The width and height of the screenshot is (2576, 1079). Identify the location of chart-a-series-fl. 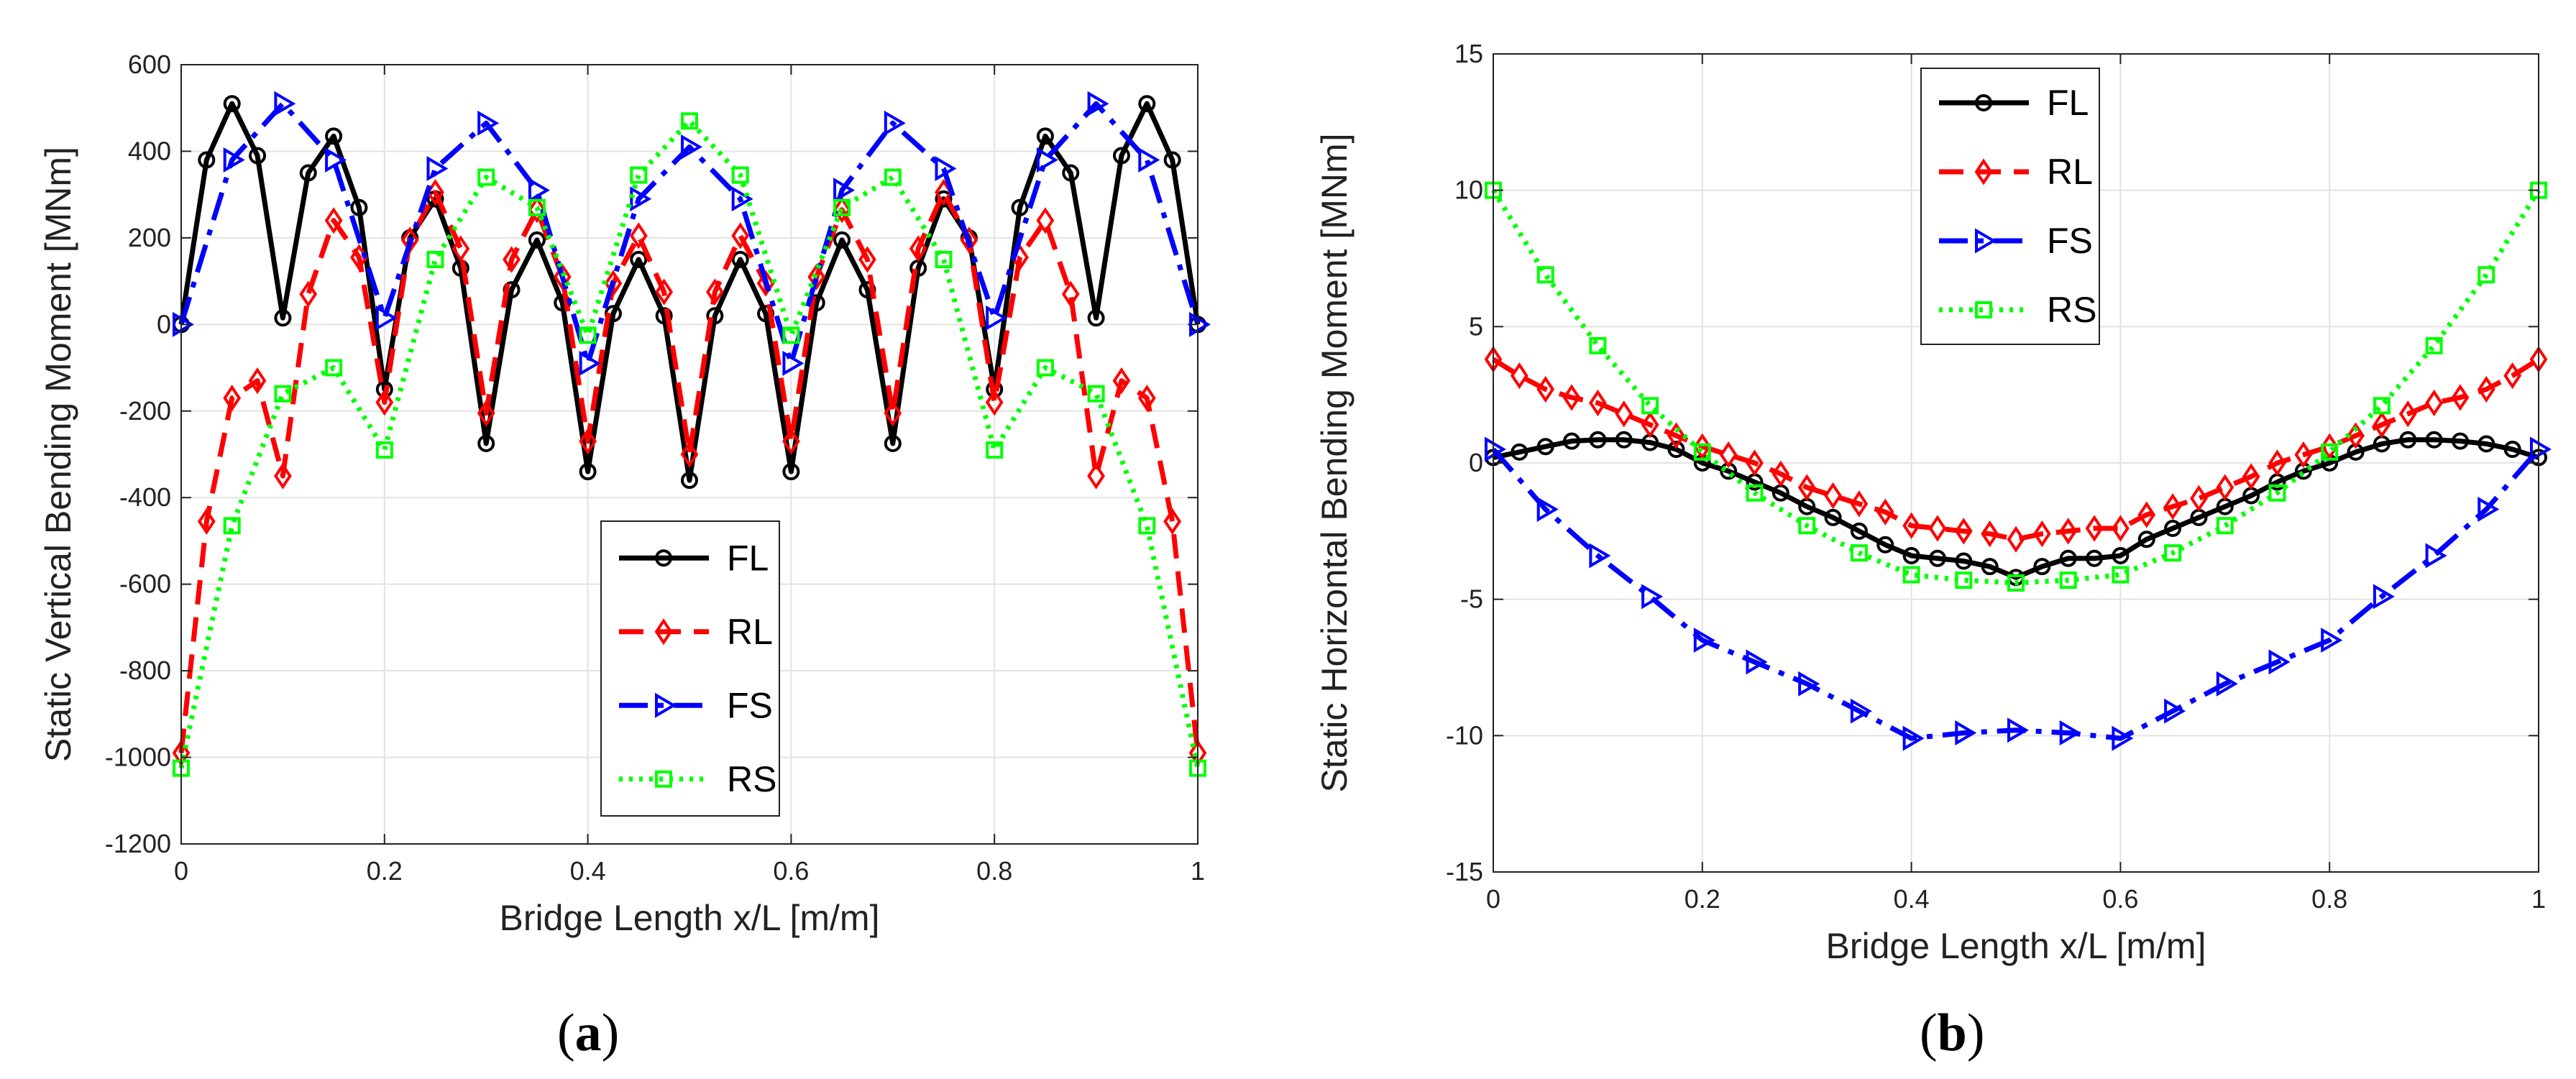
(689, 292).